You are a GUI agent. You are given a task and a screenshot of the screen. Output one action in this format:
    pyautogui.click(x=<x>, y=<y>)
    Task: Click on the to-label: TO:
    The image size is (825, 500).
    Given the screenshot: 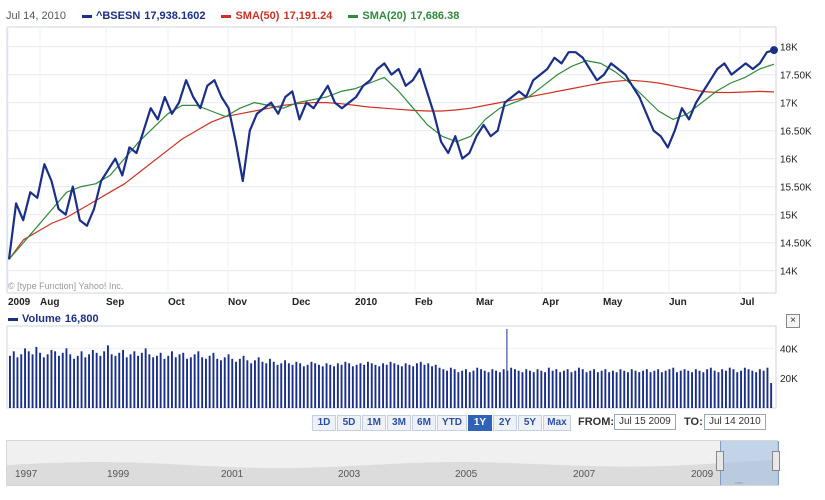 What is the action you would take?
    pyautogui.click(x=693, y=422)
    